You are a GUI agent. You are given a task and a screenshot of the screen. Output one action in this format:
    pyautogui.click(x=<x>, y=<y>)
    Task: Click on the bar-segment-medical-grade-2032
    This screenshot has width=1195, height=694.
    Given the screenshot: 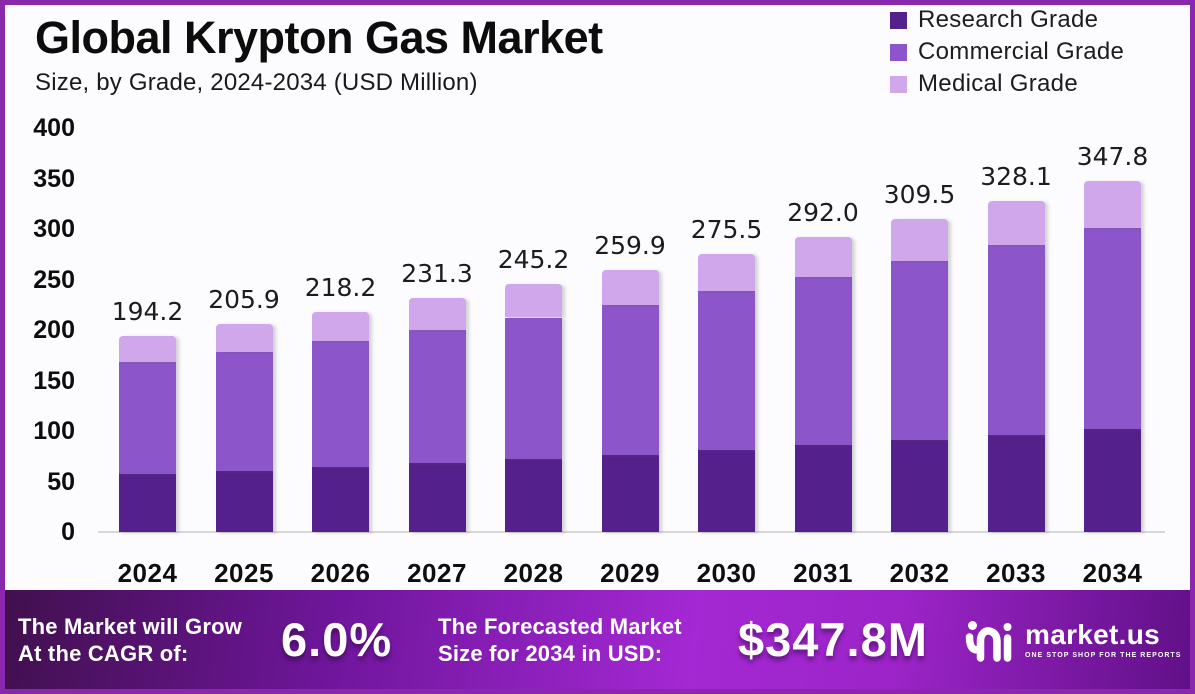 What is the action you would take?
    pyautogui.click(x=919, y=240)
    